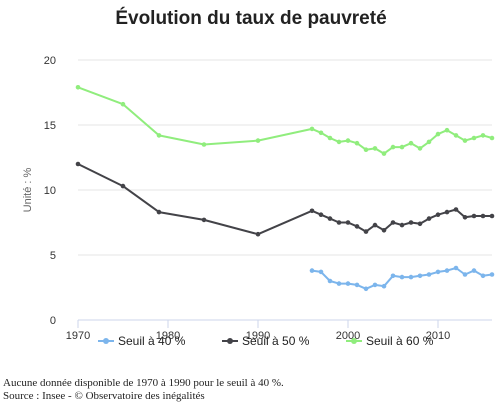 This screenshot has width=503, height=406. Describe the element at coordinates (276, 341) in the screenshot. I see `legend-label: Seuil à 50 %` at that location.